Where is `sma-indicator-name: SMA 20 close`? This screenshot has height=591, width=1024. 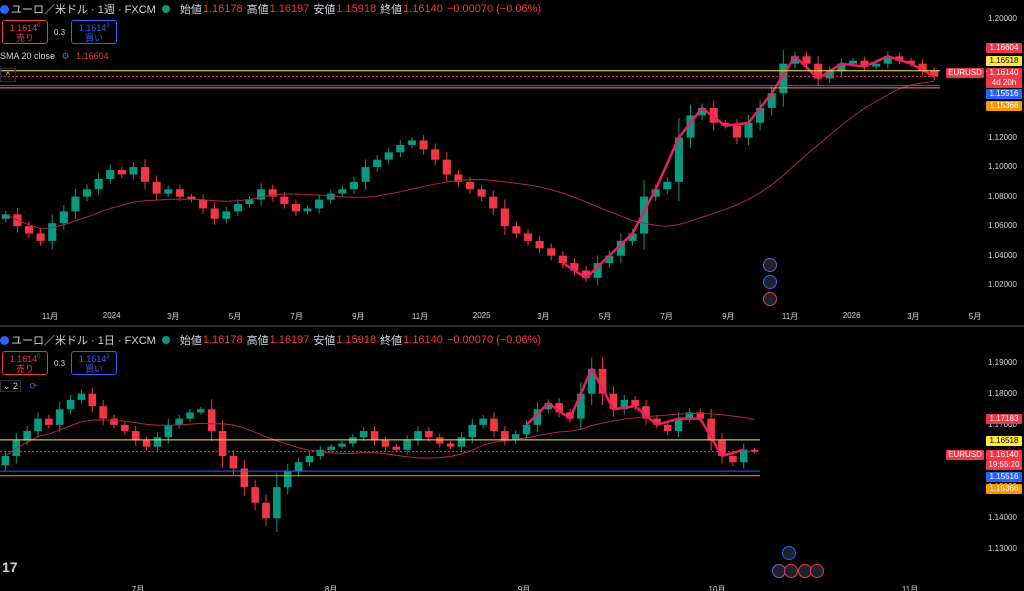
sma-indicator-name: SMA 20 close is located at coordinates (28, 56).